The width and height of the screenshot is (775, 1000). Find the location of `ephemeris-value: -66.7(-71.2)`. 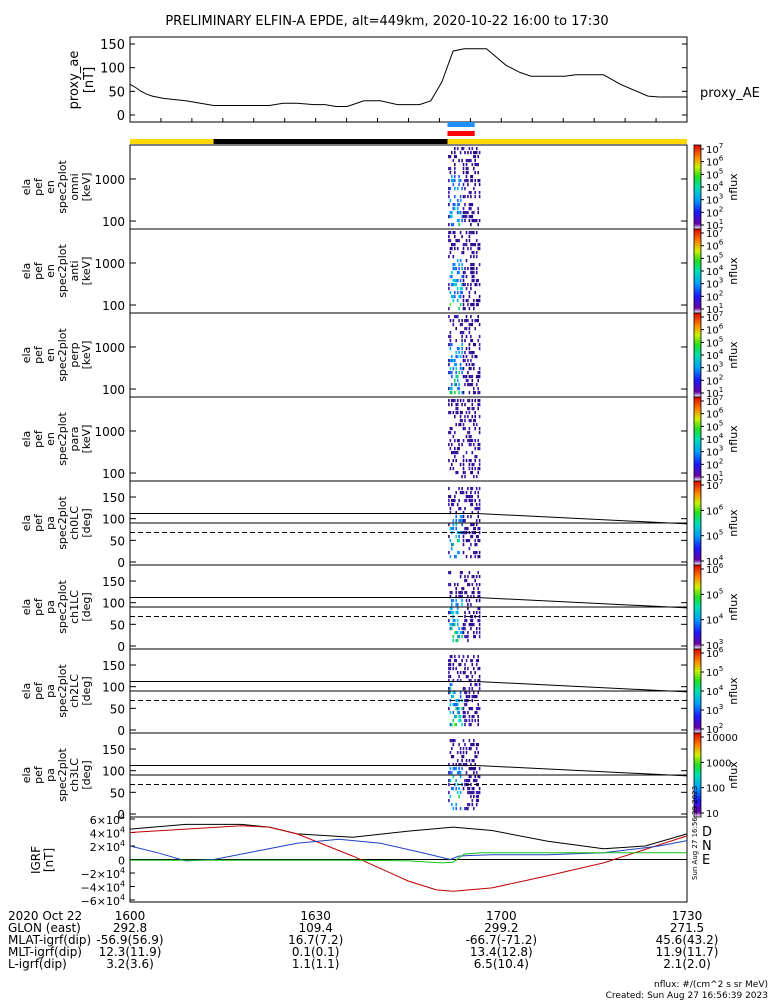

ephemeris-value: -66.7(-71.2) is located at coordinates (501, 940).